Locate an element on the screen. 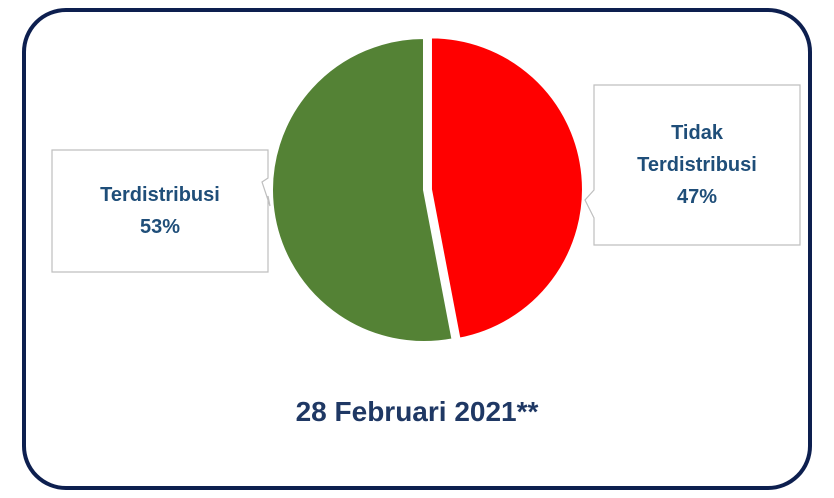  value-label: 53% is located at coordinates (160, 227).